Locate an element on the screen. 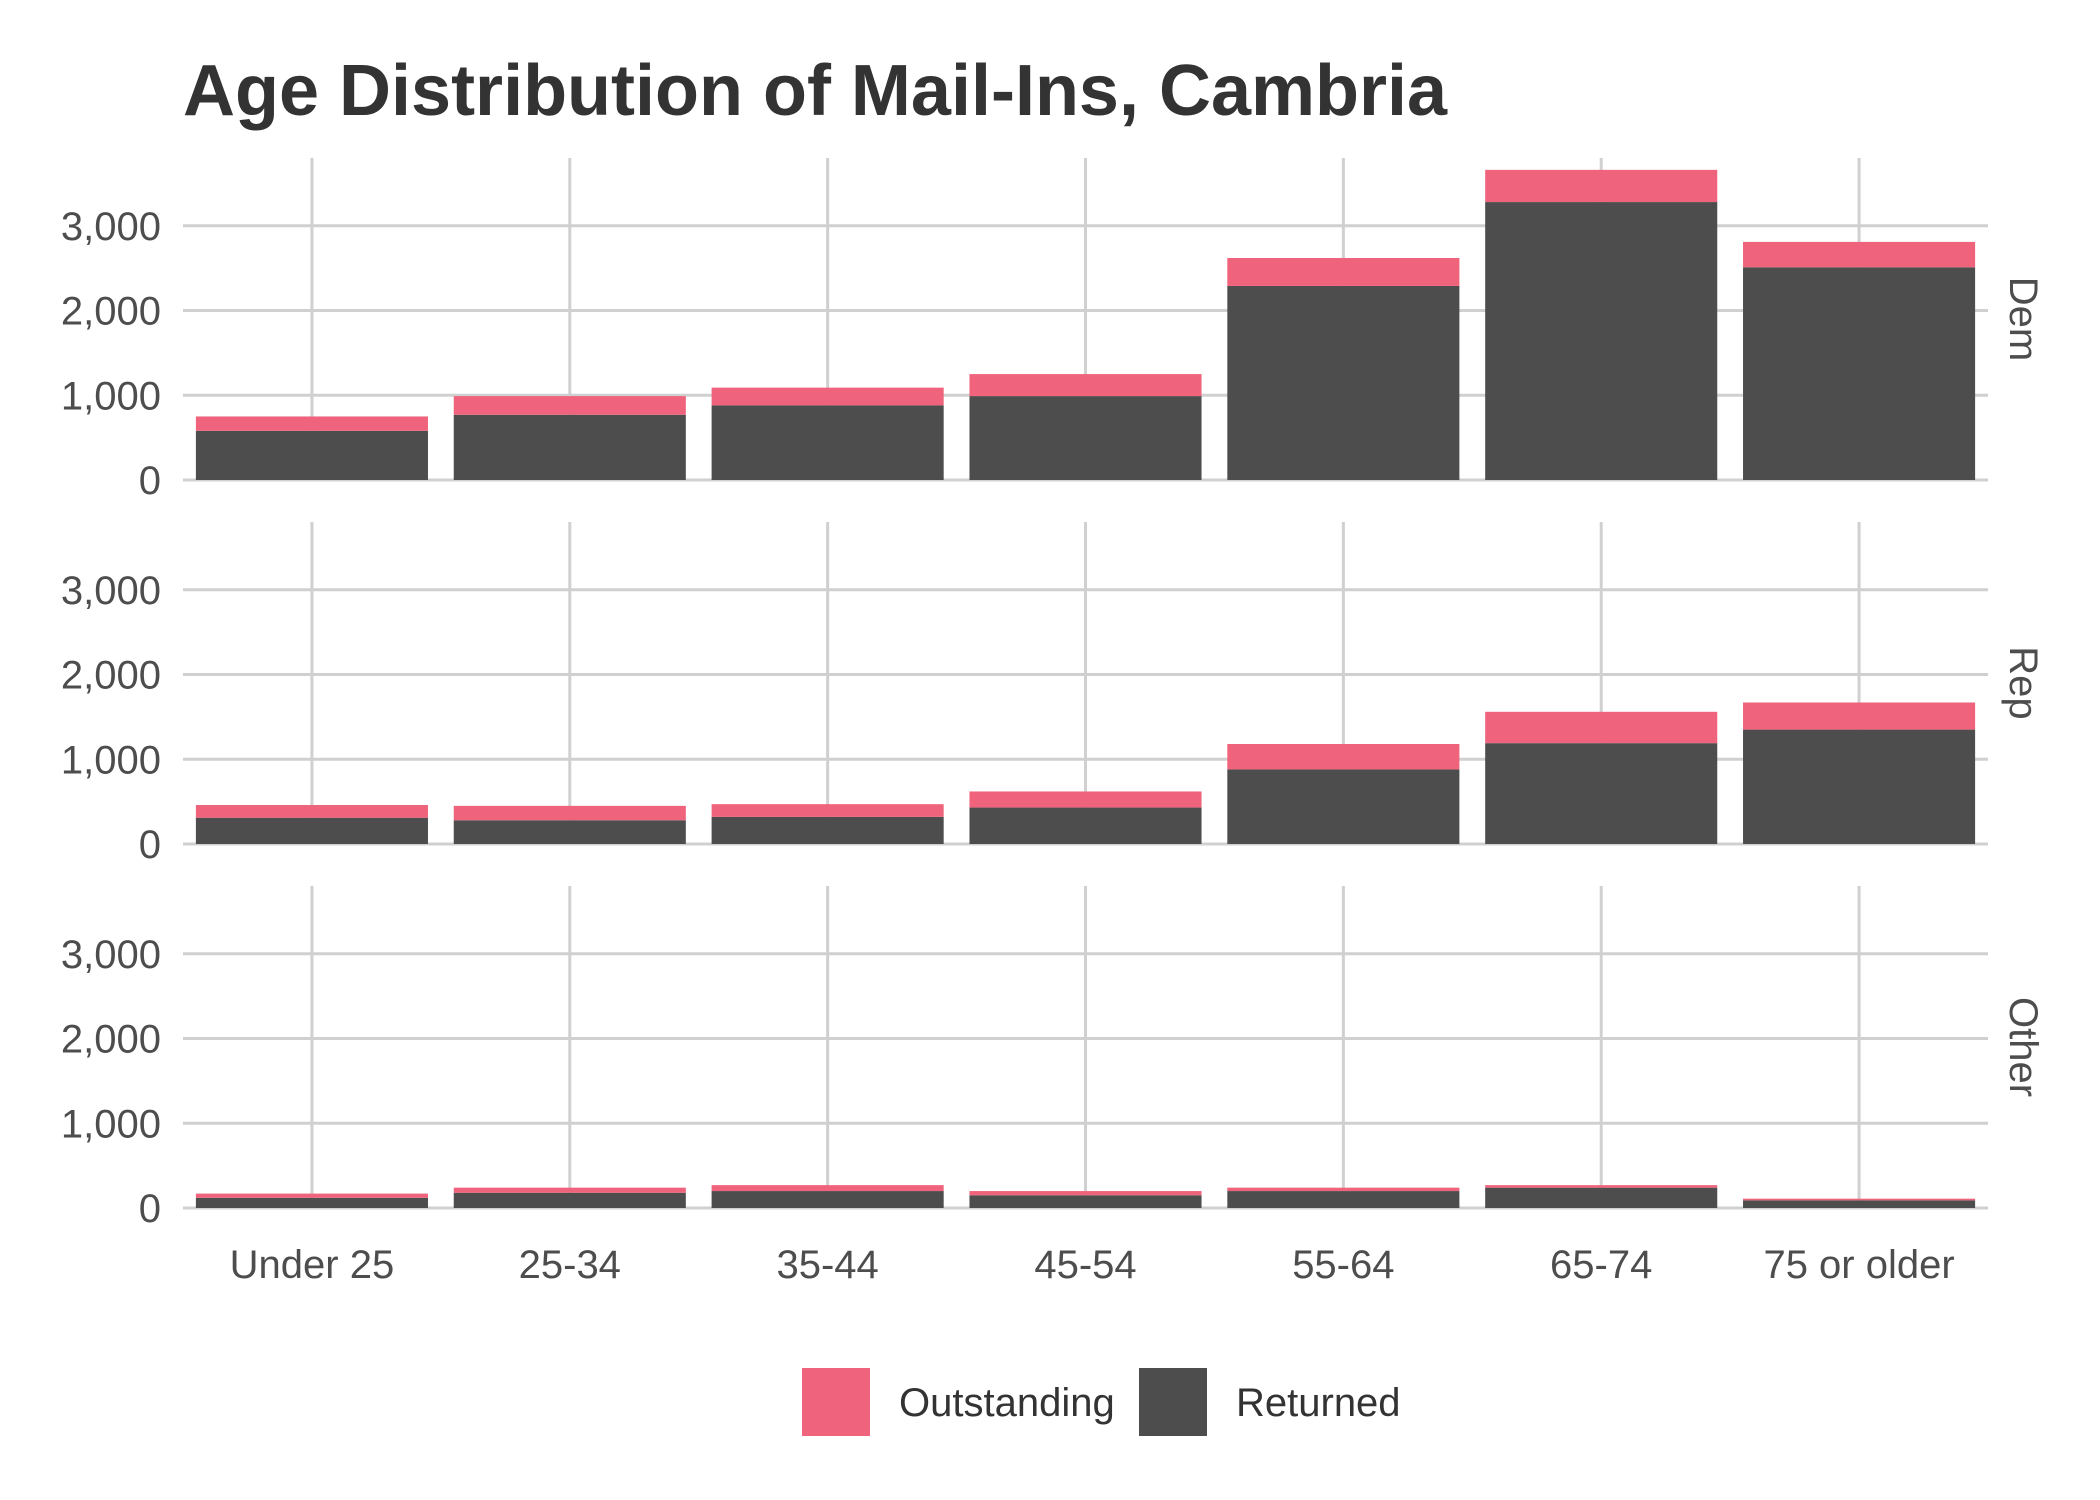 The image size is (2100, 1500). legend-label: Returned is located at coordinates (1318, 1403).